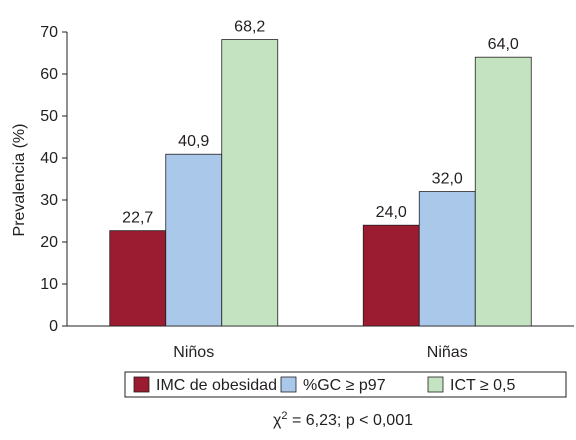 This screenshot has height=440, width=576. Describe the element at coordinates (49, 74) in the screenshot. I see `y-tick-label: 60` at that location.